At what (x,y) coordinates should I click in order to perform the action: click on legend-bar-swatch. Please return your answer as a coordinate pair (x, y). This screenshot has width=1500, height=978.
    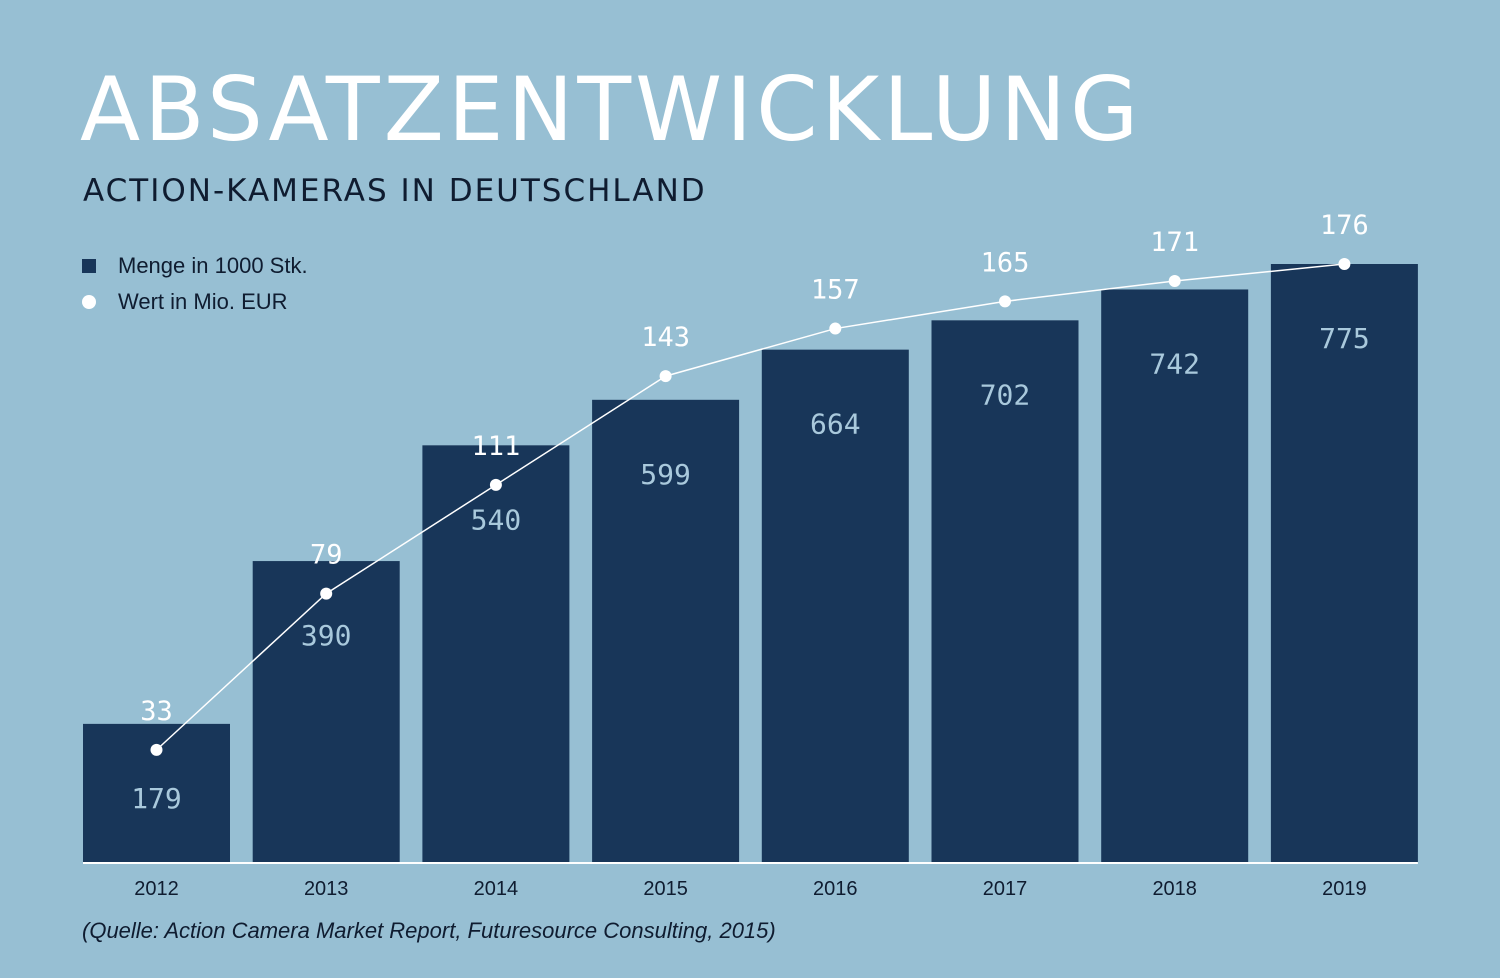
    Looking at the image, I should click on (89, 266).